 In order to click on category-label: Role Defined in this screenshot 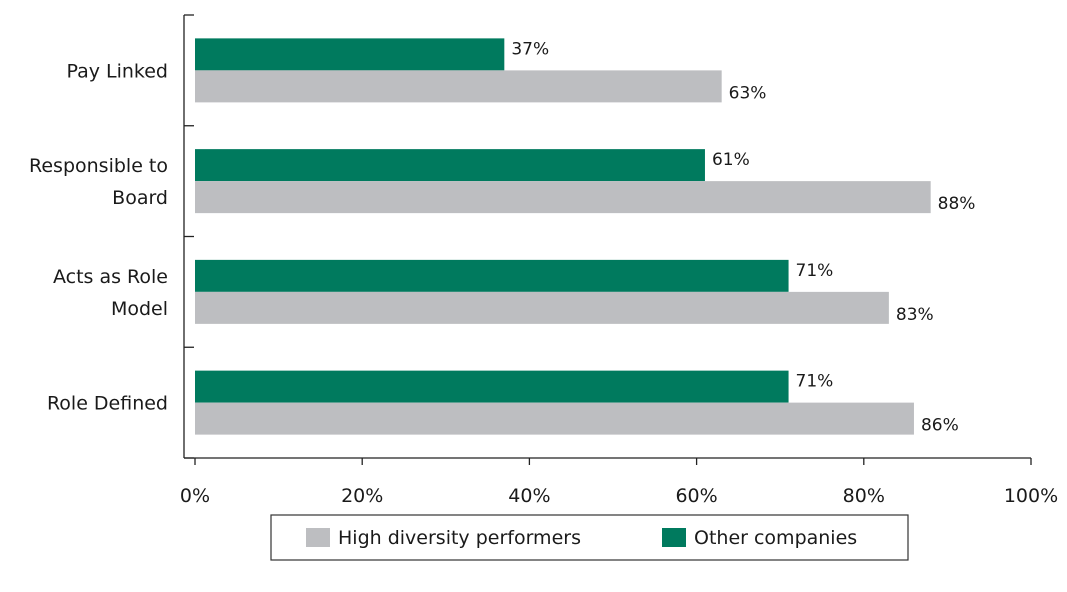, I will do `click(107, 404)`.